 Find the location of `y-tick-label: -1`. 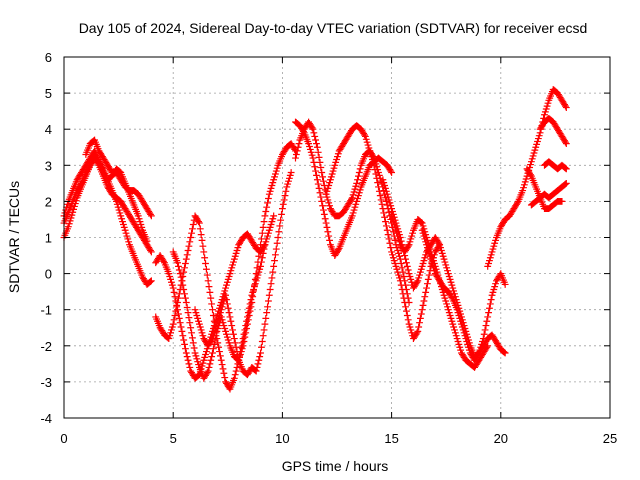

y-tick-label: -1 is located at coordinates (46, 310).